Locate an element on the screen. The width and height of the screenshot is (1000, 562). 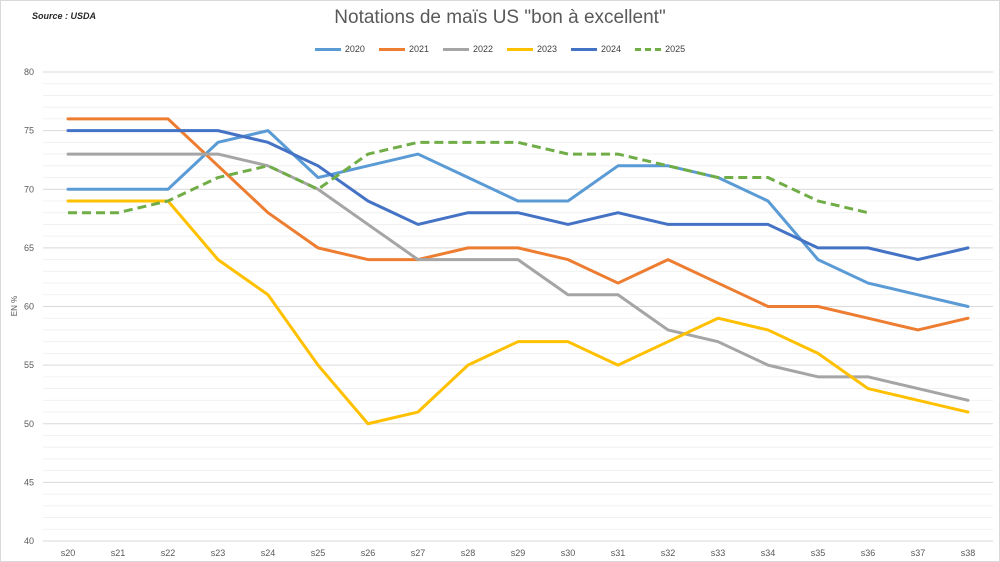
legend-item-2020: 2020 is located at coordinates (339, 49).